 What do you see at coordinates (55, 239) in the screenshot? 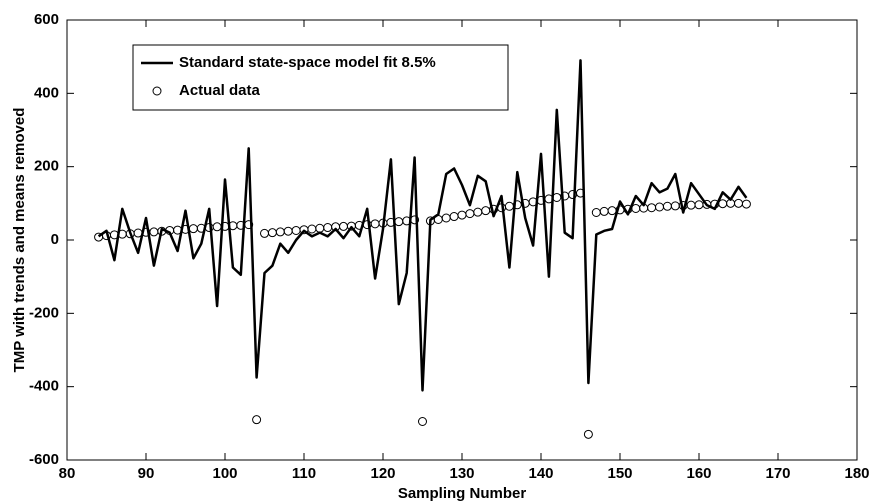
I see `y-tick-label: 0` at bounding box center [55, 239].